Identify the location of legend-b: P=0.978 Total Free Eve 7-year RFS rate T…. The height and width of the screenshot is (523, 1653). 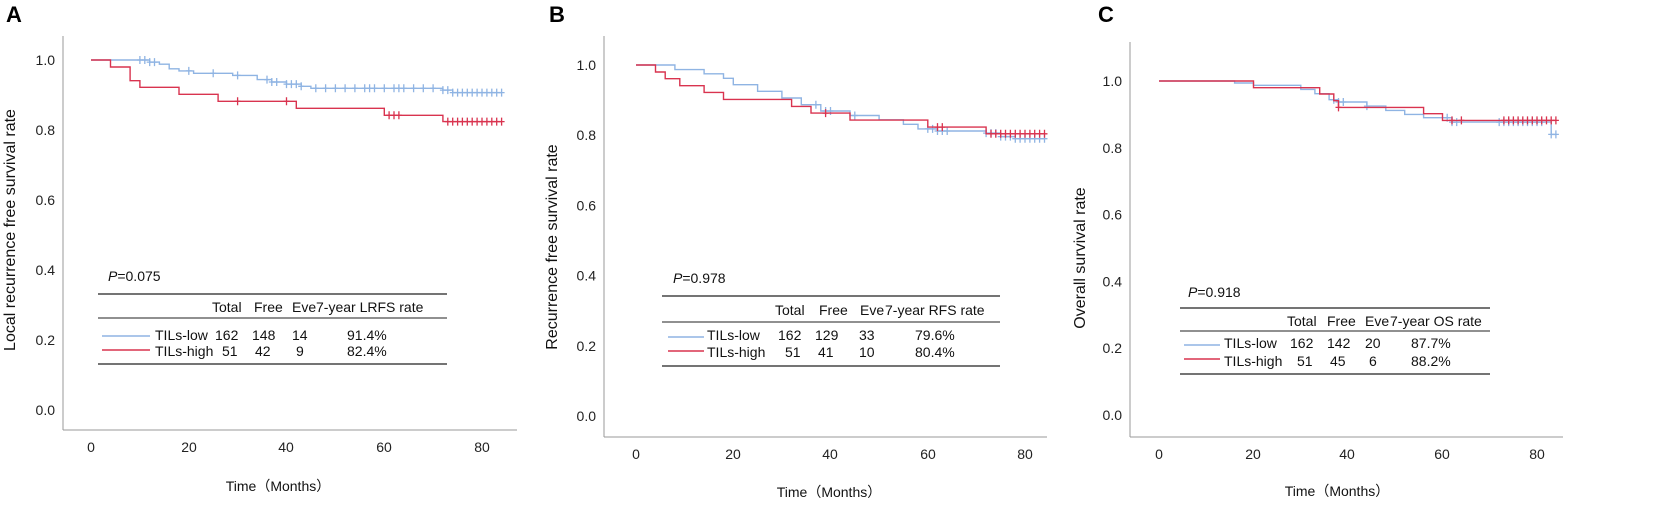
(831, 318).